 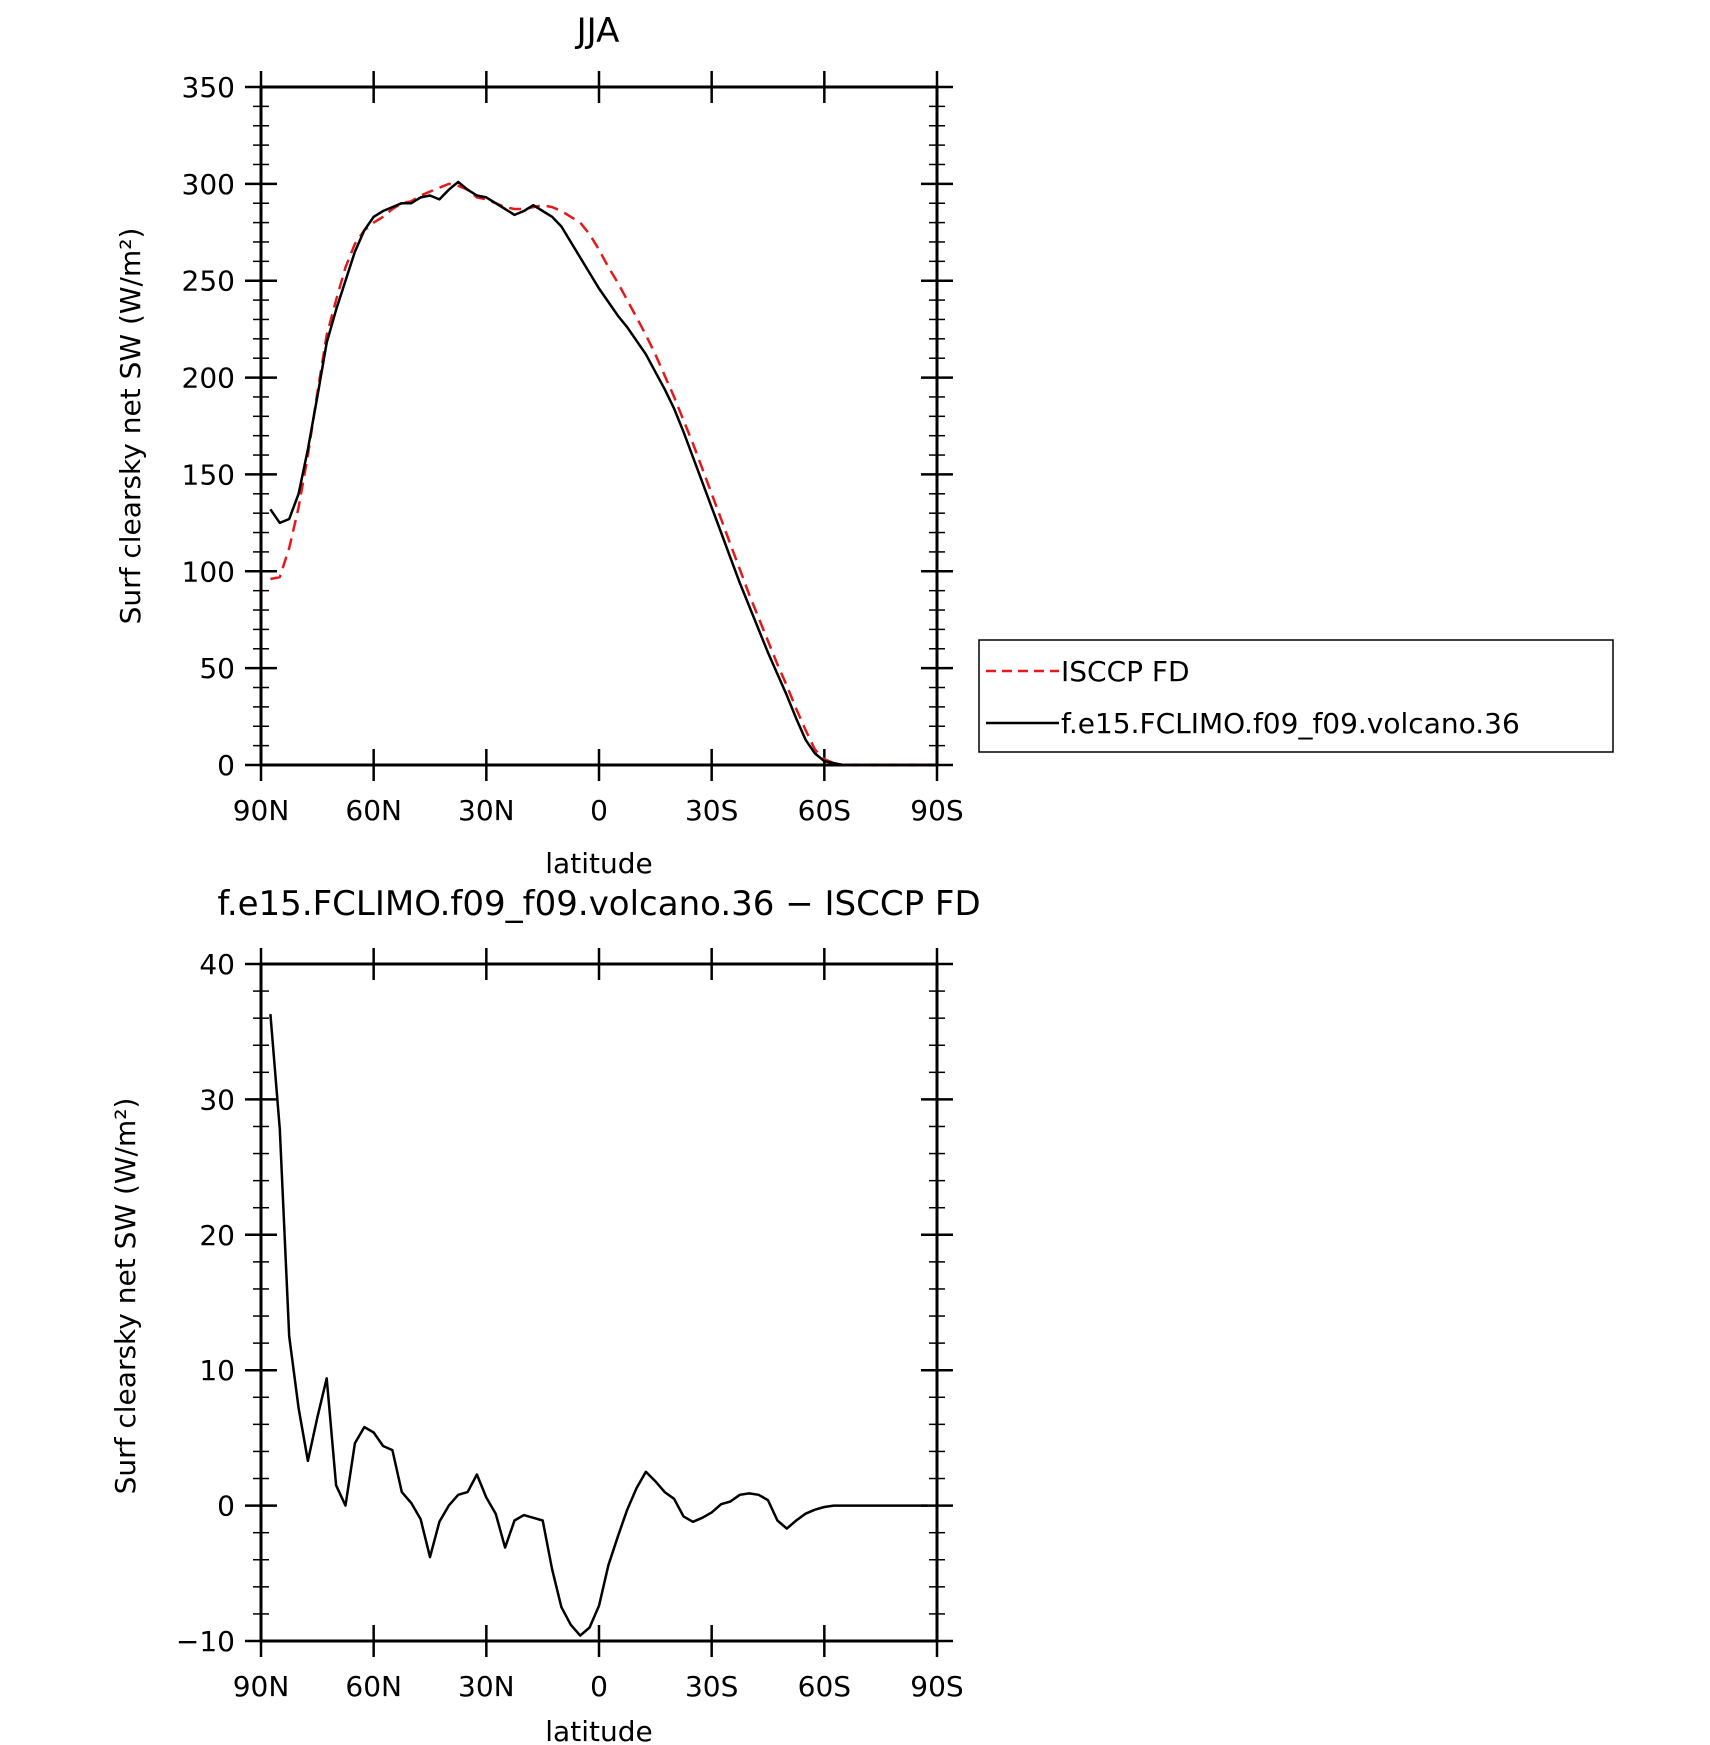 What do you see at coordinates (217, 964) in the screenshot?
I see `bottom-y-tick-label: 40` at bounding box center [217, 964].